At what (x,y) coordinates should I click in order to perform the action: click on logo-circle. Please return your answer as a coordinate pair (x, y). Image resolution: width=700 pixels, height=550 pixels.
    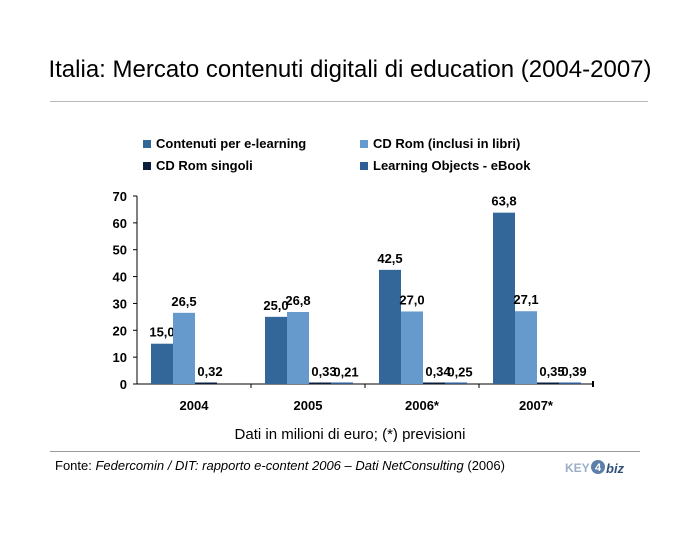
    Looking at the image, I should click on (598, 467).